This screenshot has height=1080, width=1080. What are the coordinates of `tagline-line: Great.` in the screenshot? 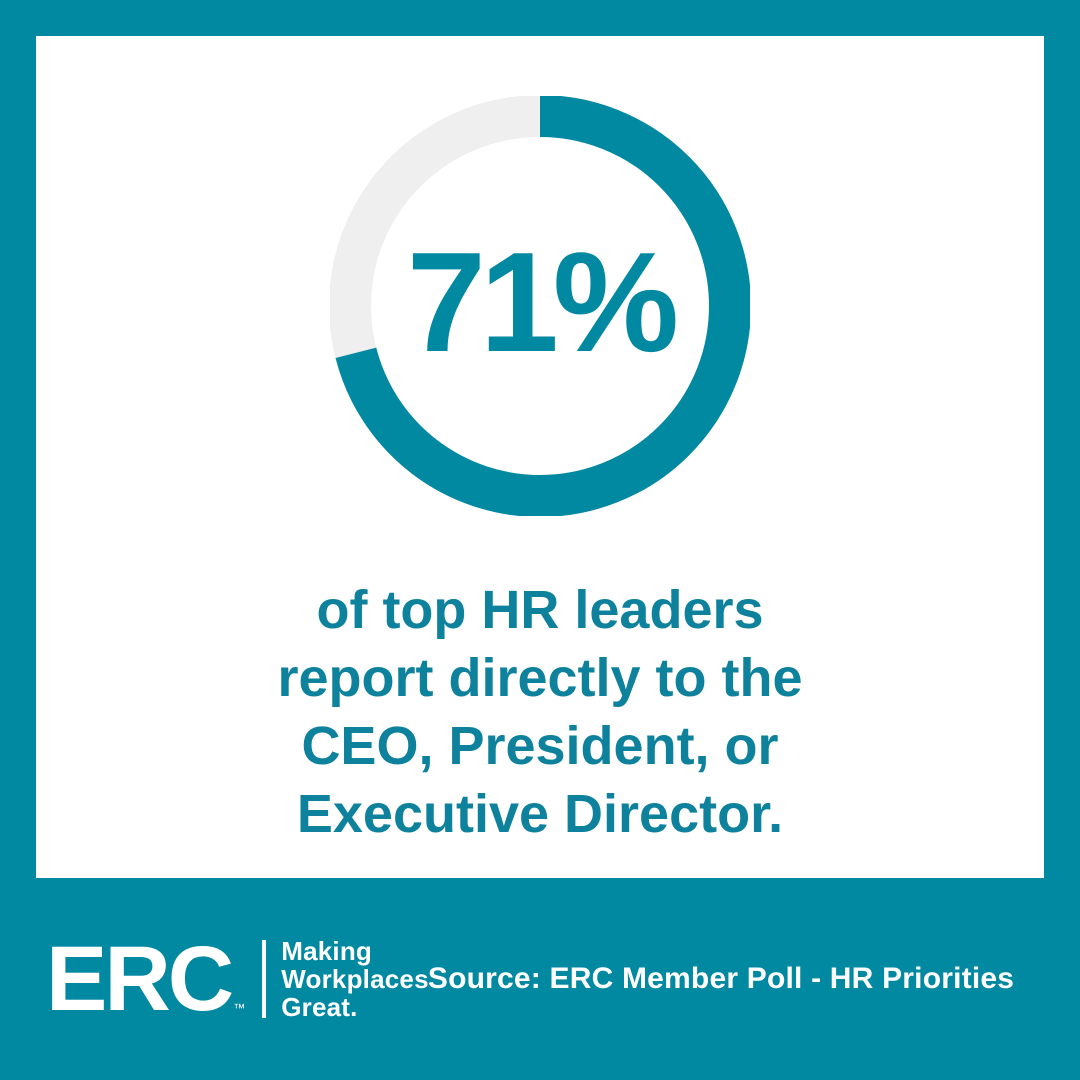 It's located at (319, 1007).